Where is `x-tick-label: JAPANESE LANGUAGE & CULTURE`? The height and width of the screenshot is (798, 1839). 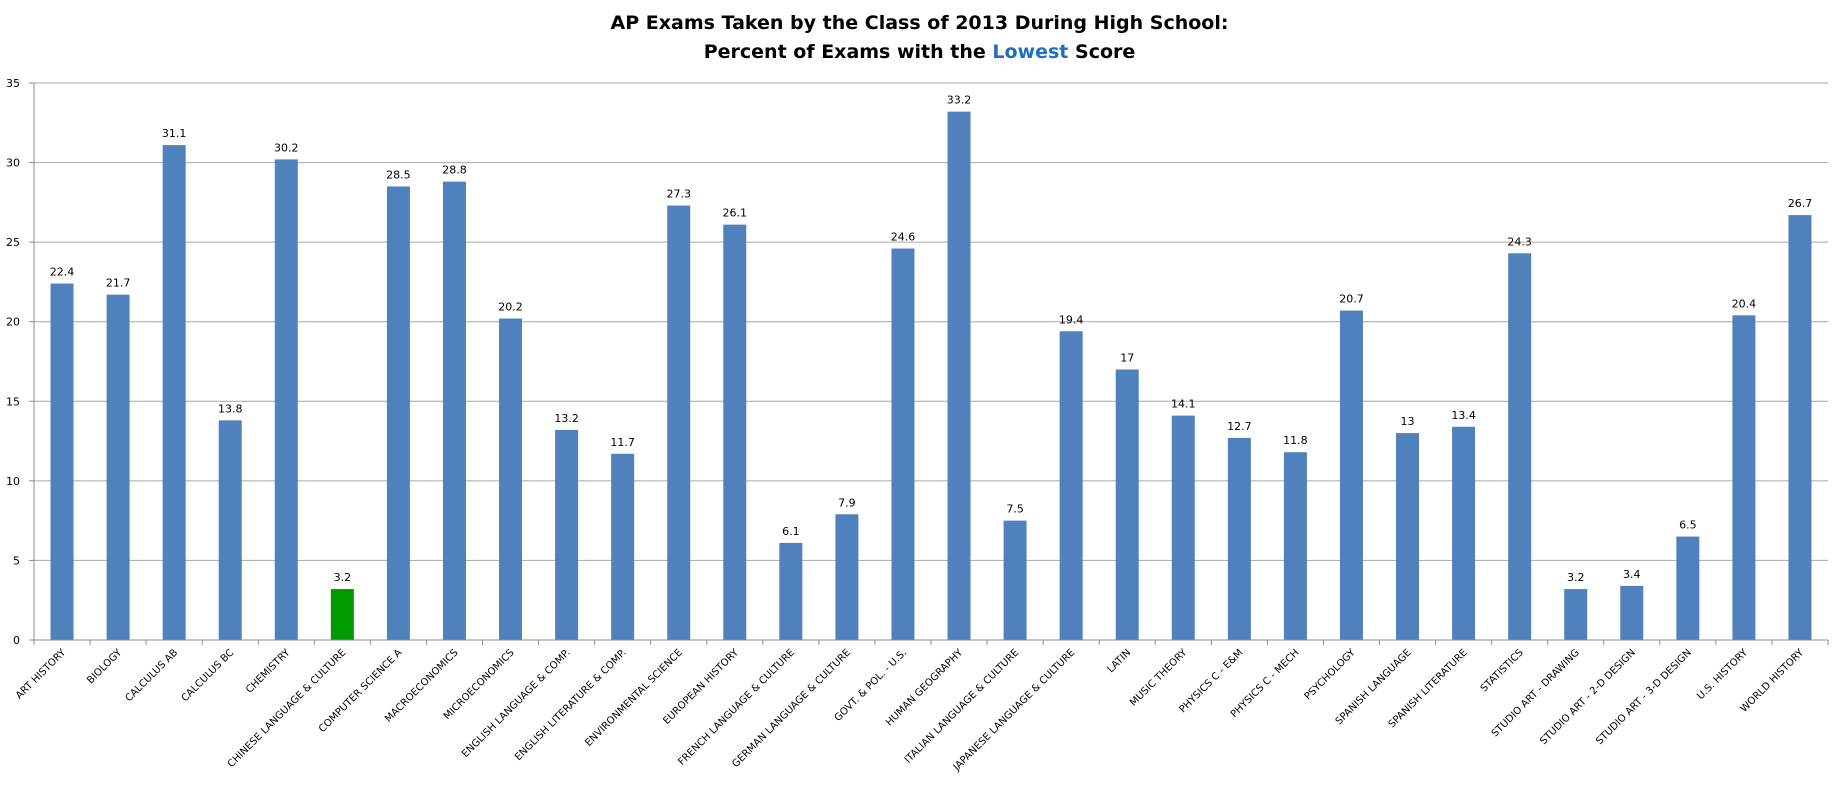 x-tick-label: JAPANESE LANGUAGE & CULTURE is located at coordinates (1014, 710).